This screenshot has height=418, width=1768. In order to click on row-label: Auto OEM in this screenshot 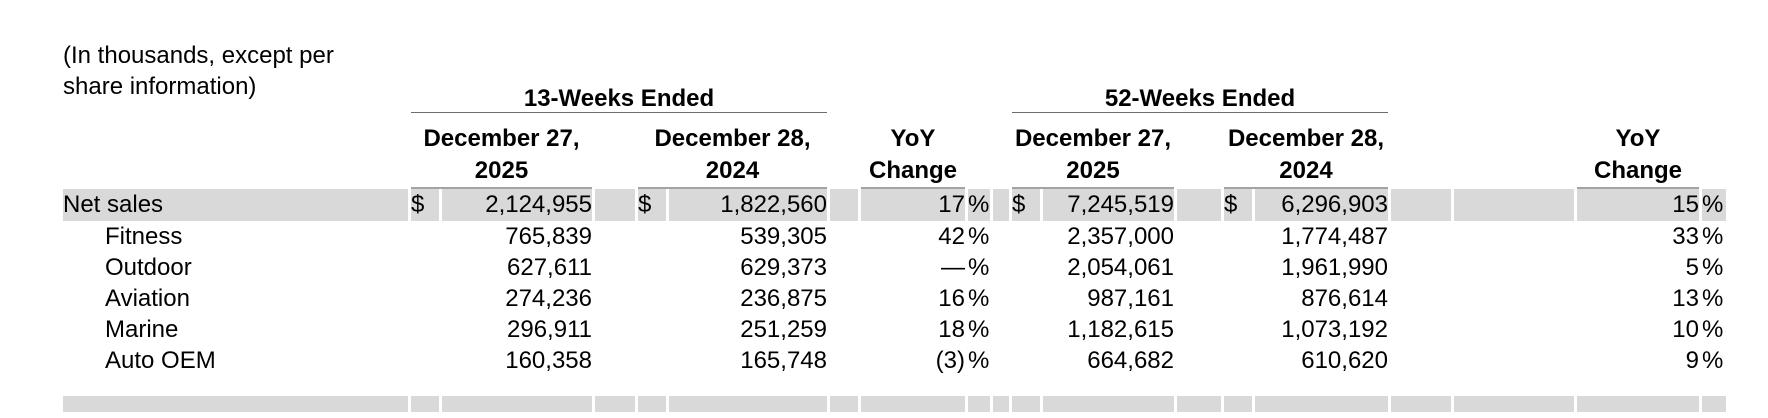, I will do `click(160, 360)`.